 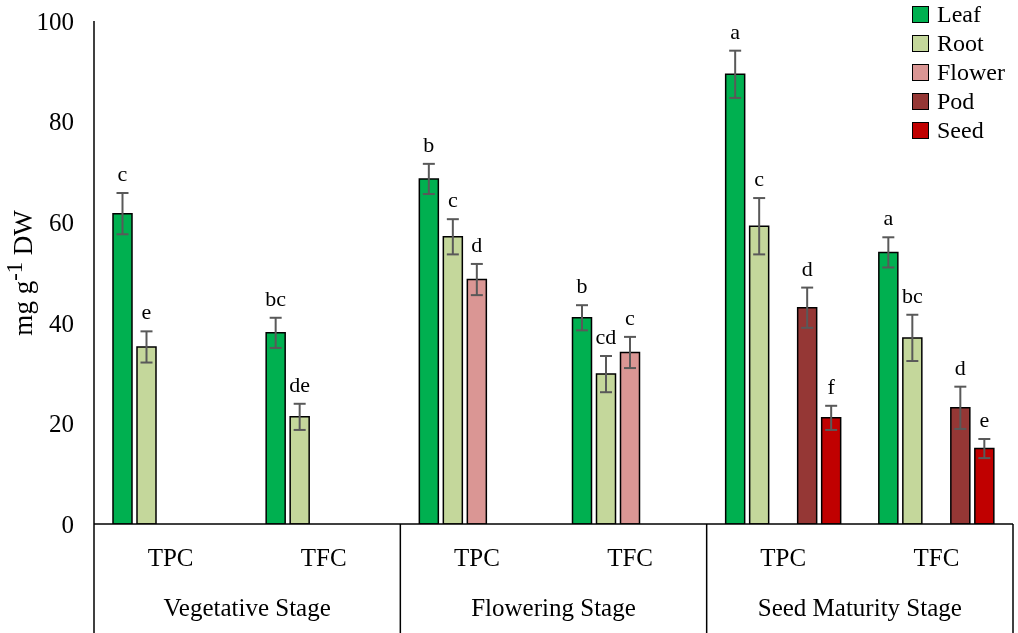 I want to click on legend-label: Leaf, so click(x=959, y=14).